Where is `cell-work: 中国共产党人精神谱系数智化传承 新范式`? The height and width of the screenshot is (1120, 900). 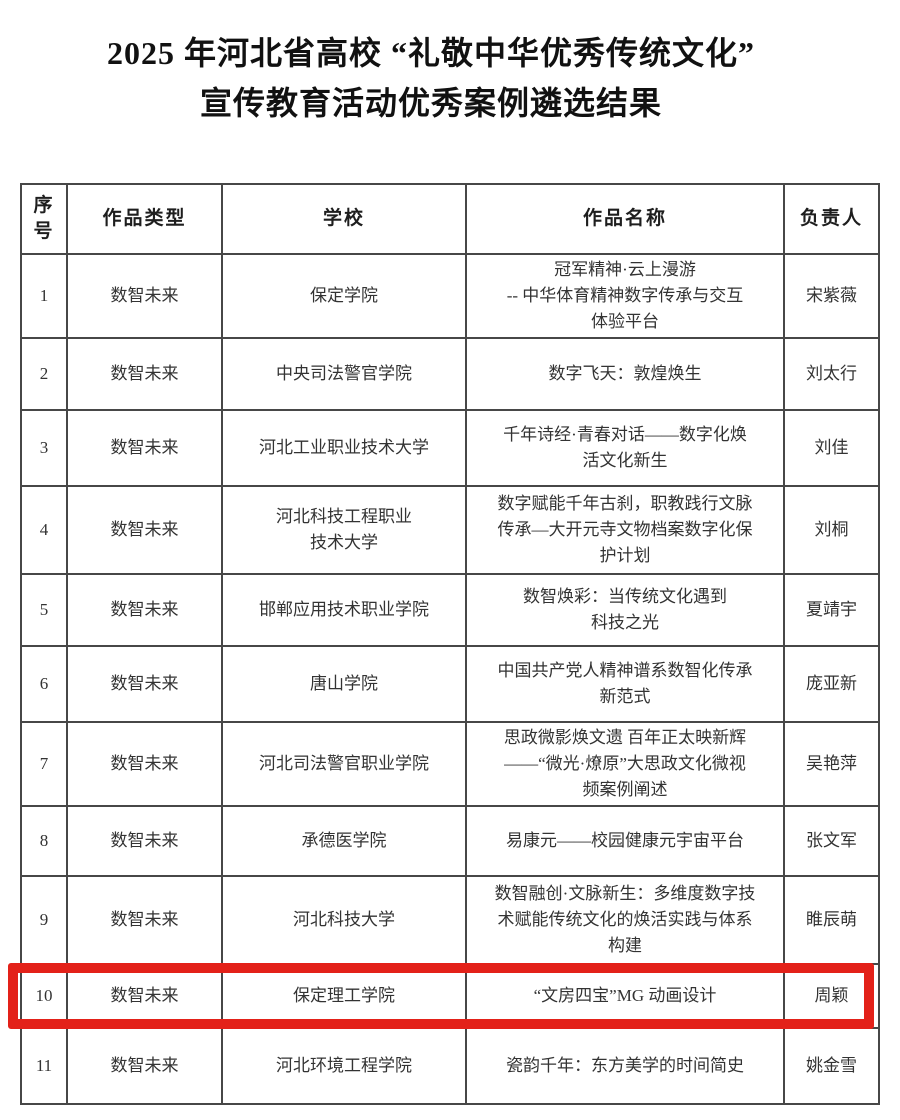 cell-work: 中国共产党人精神谱系数智化传承 新范式 is located at coordinates (625, 684).